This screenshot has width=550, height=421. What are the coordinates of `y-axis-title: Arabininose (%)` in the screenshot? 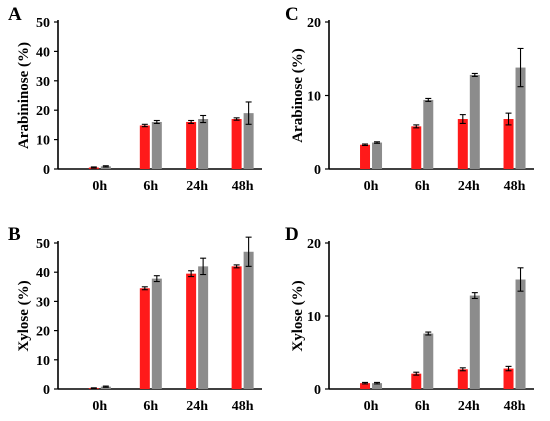 It's located at (24, 95).